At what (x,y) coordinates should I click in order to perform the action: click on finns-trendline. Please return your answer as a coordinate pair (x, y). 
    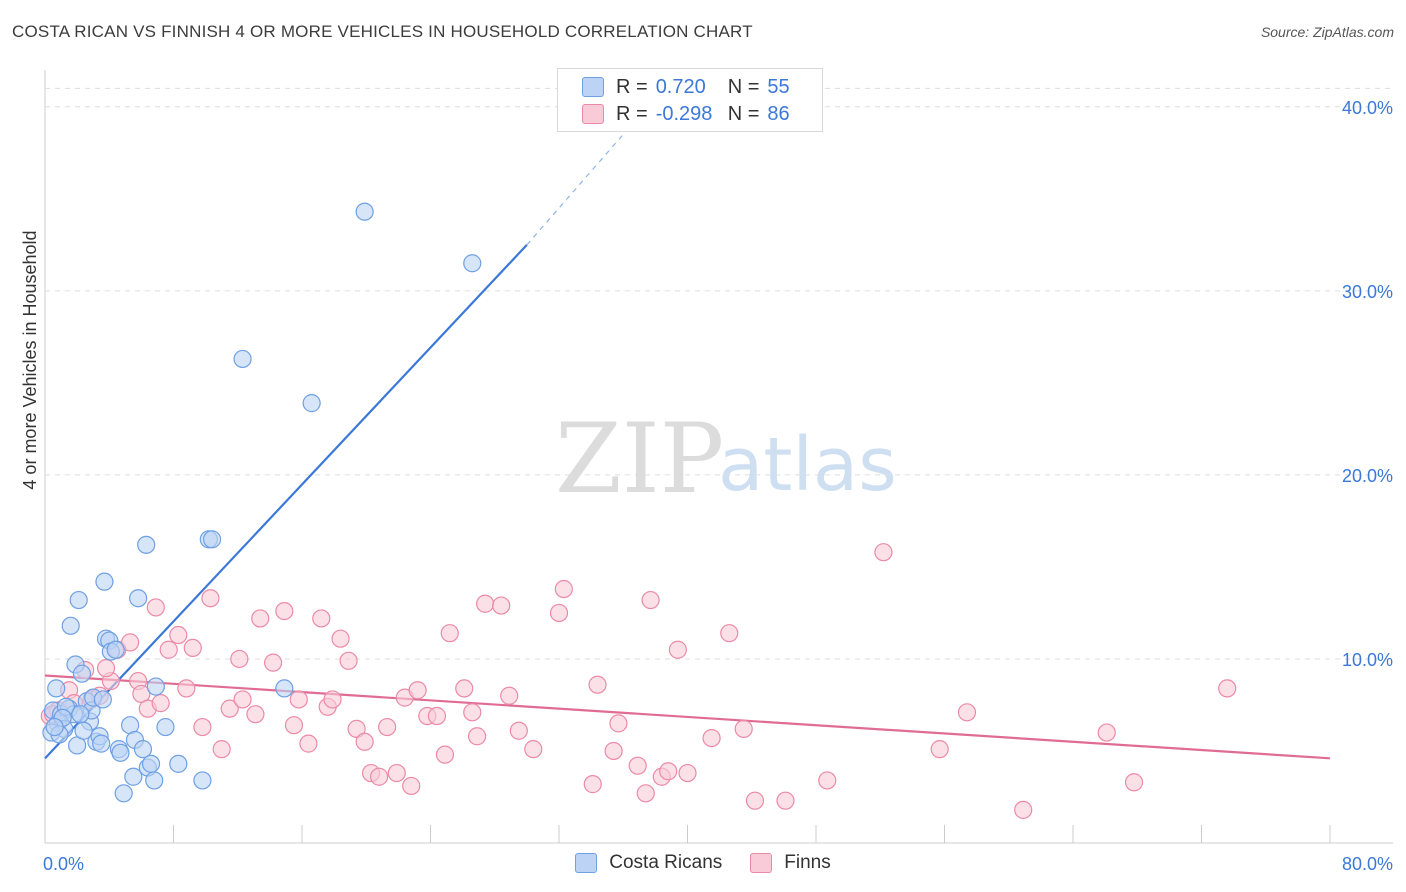
    Looking at the image, I should click on (687, 717).